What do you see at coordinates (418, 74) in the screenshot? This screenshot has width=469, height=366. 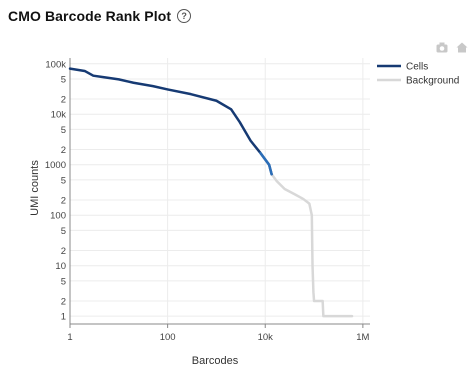 I see `legend: Cells Background` at bounding box center [418, 74].